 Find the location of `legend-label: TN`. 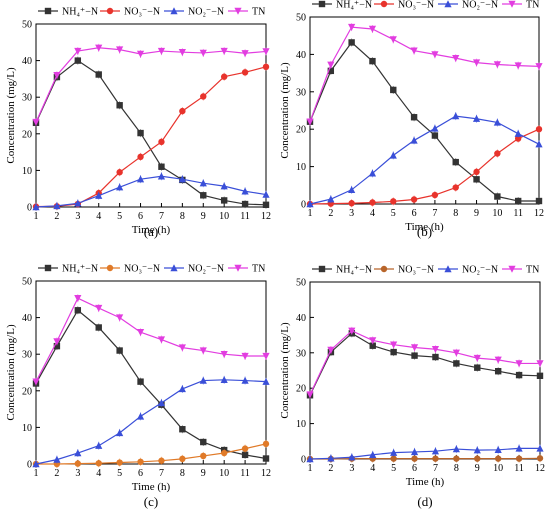

legend-label: TN is located at coordinates (258, 12).